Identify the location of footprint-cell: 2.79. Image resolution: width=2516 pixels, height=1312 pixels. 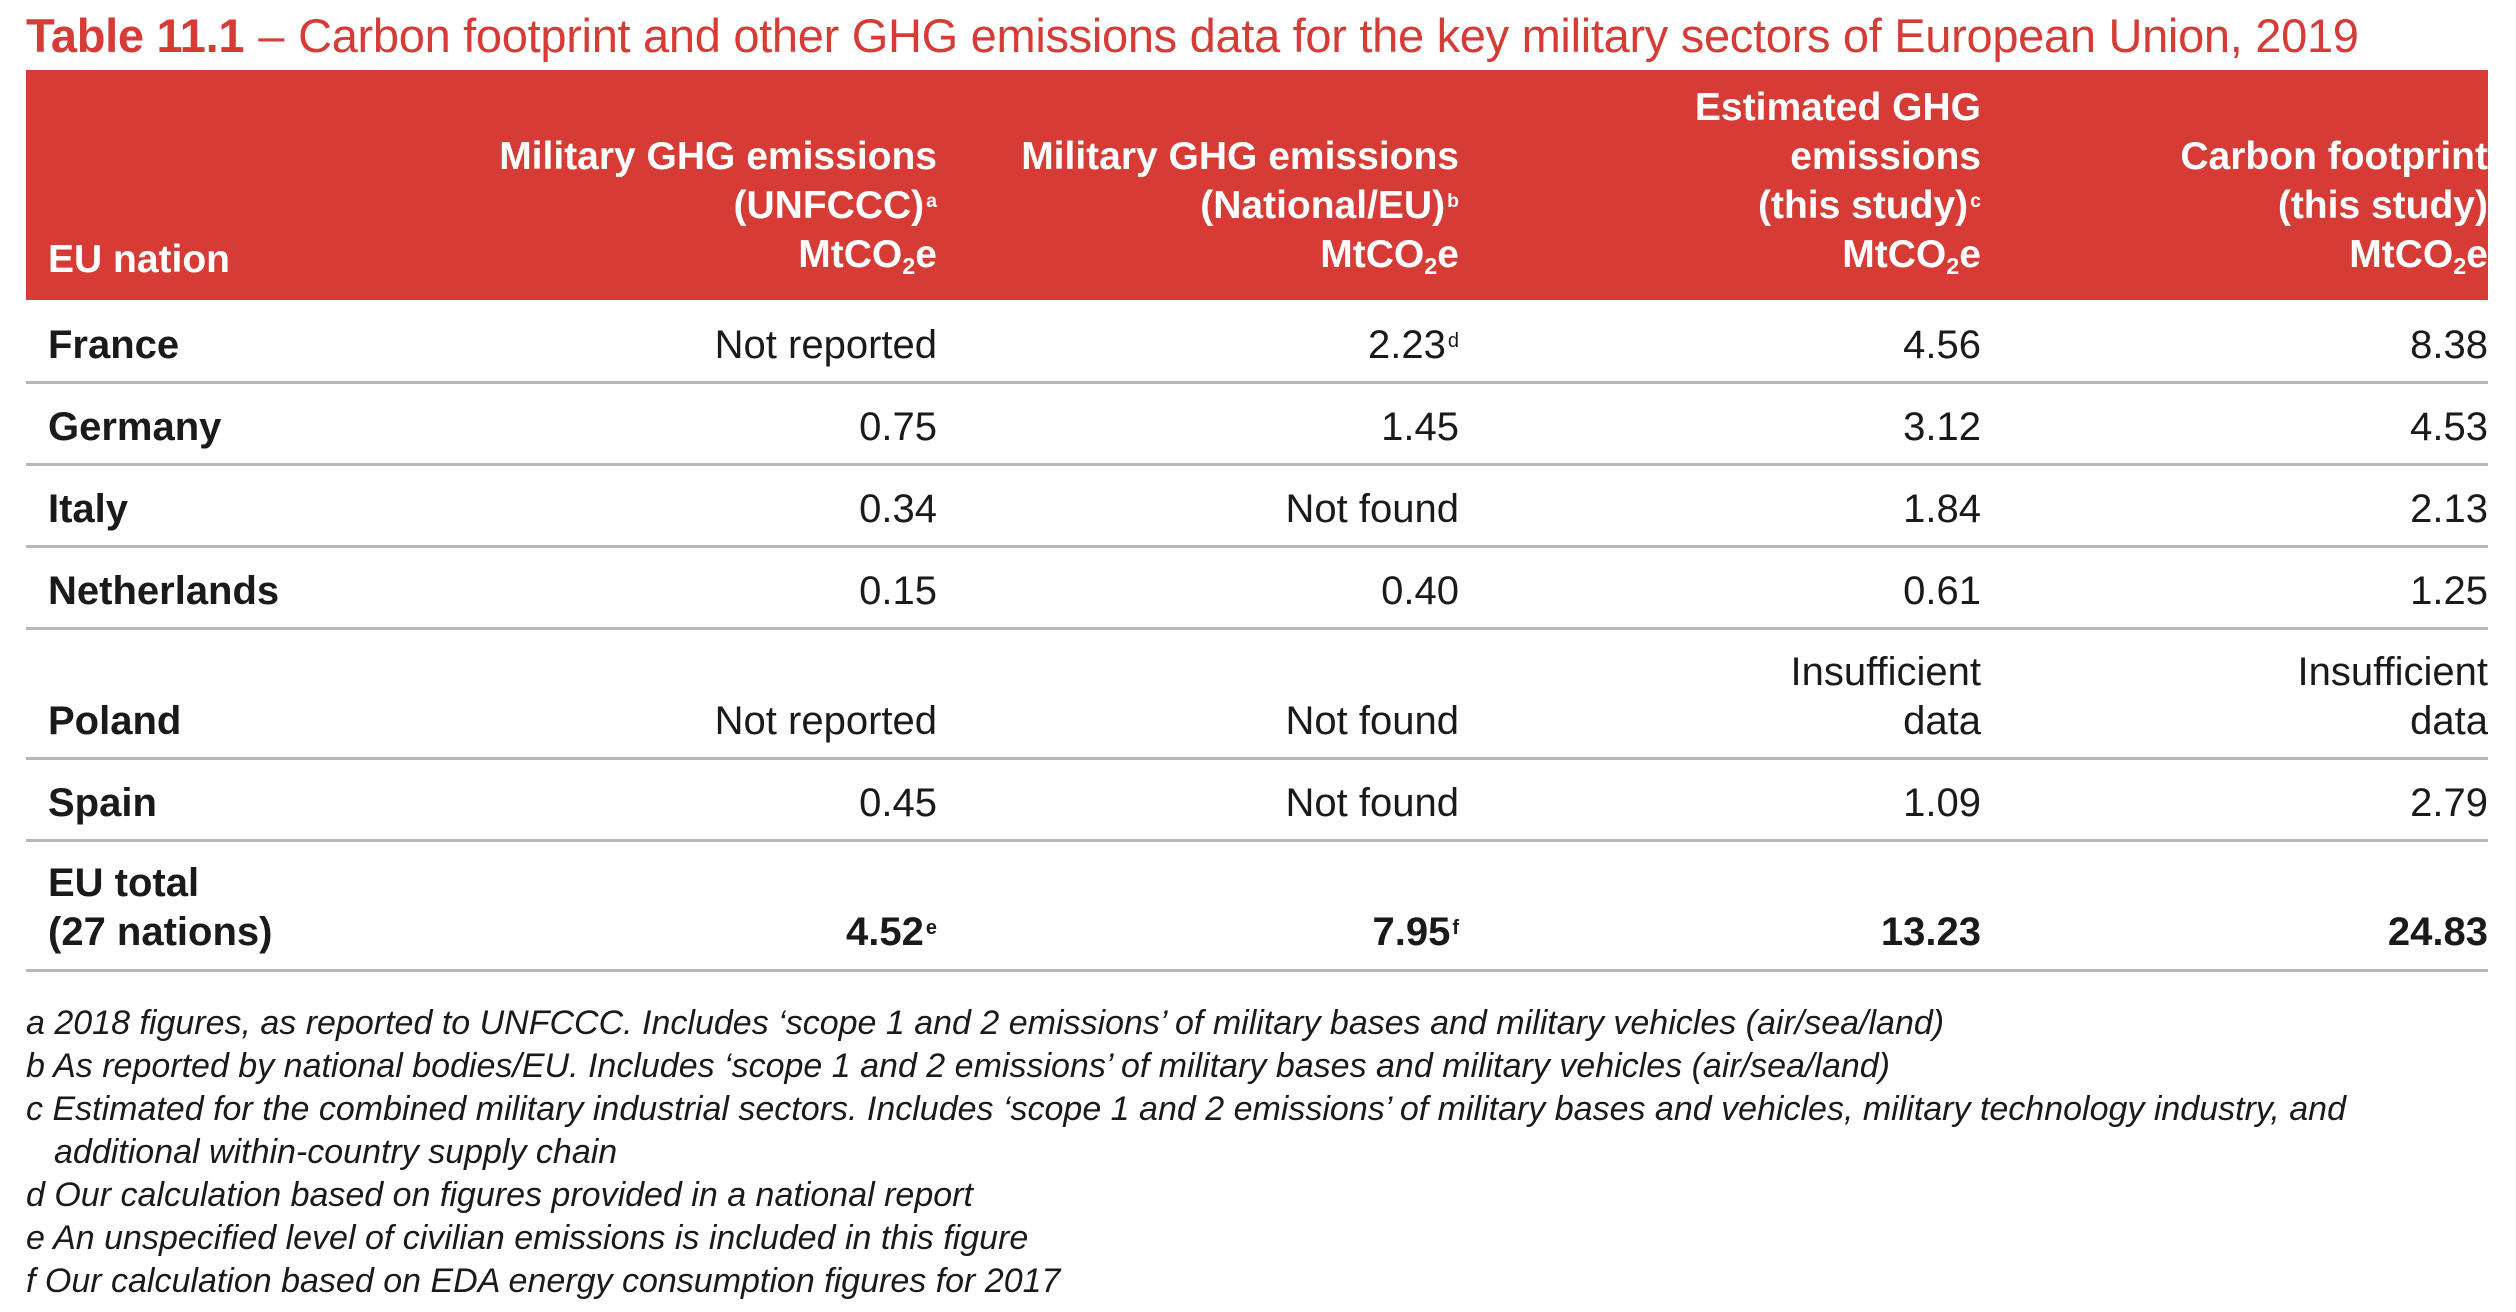
(2234, 800).